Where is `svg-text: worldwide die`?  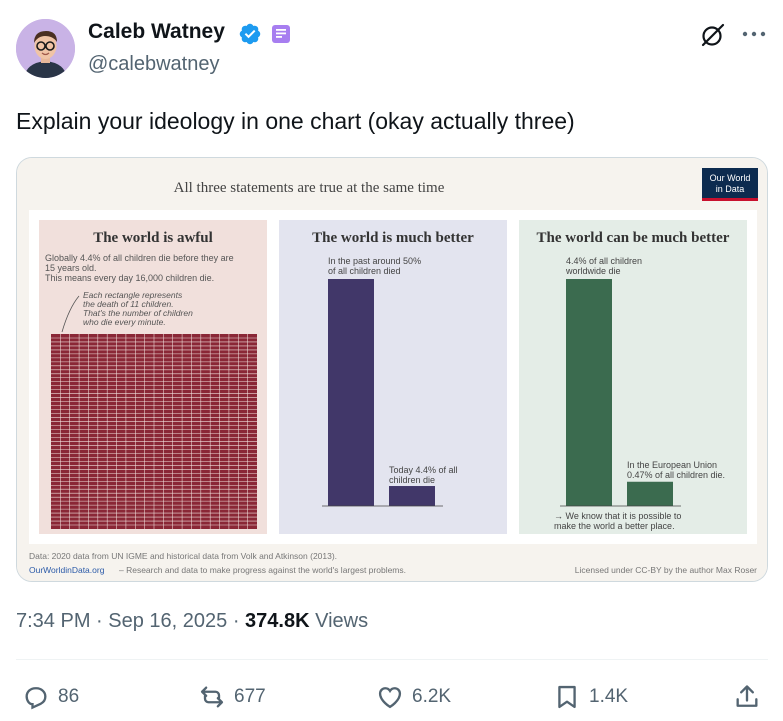
svg-text: worldwide die is located at coordinates (593, 271).